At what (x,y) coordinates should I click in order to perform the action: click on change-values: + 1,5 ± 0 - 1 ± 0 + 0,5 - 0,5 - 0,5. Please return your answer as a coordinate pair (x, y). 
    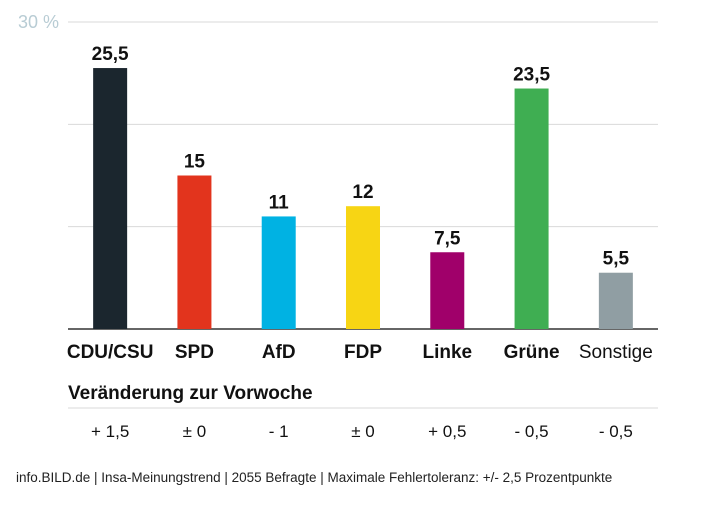
    Looking at the image, I should click on (362, 431).